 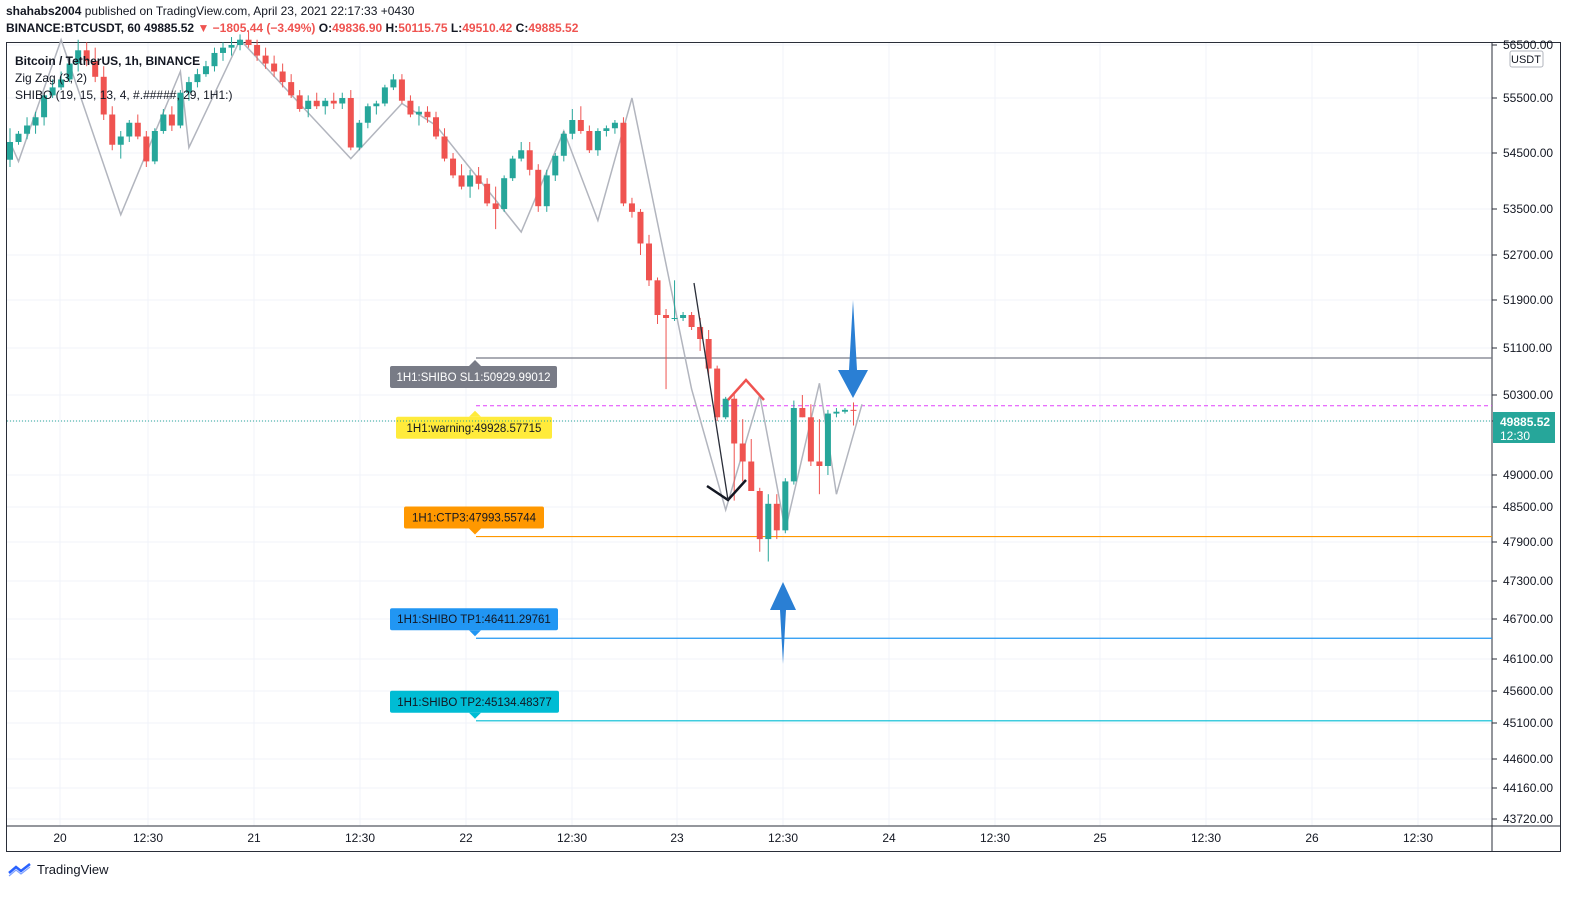 What do you see at coordinates (553, 28) in the screenshot?
I see `close-value: 49885.52` at bounding box center [553, 28].